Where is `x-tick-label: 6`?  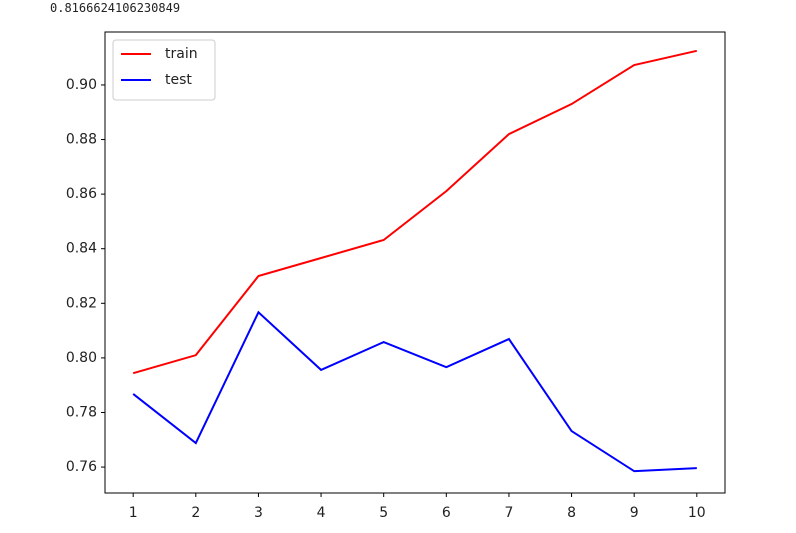 x-tick-label: 6 is located at coordinates (446, 513).